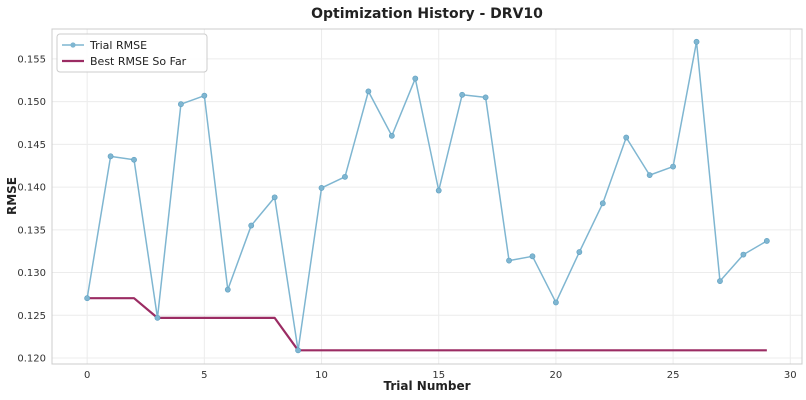 The width and height of the screenshot is (806, 400). I want to click on y-tick-label: 0.145, so click(31, 145).